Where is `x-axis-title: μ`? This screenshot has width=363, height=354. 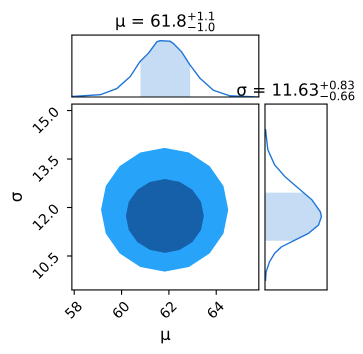 x-axis-title: μ is located at coordinates (165, 337).